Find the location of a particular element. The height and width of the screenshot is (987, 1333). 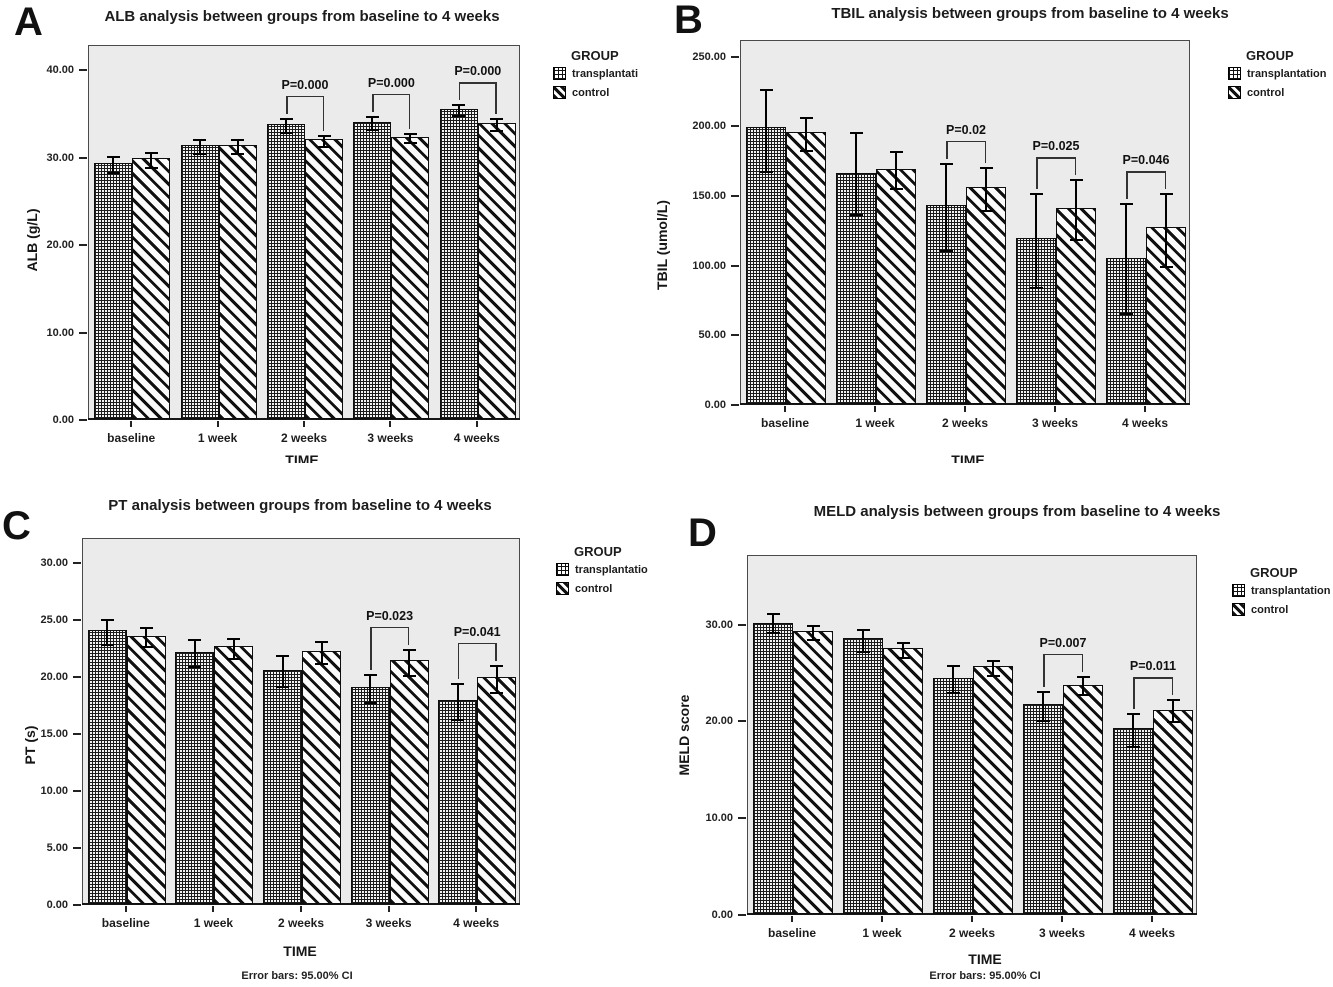

legend-item-label: transplantati is located at coordinates (605, 73).